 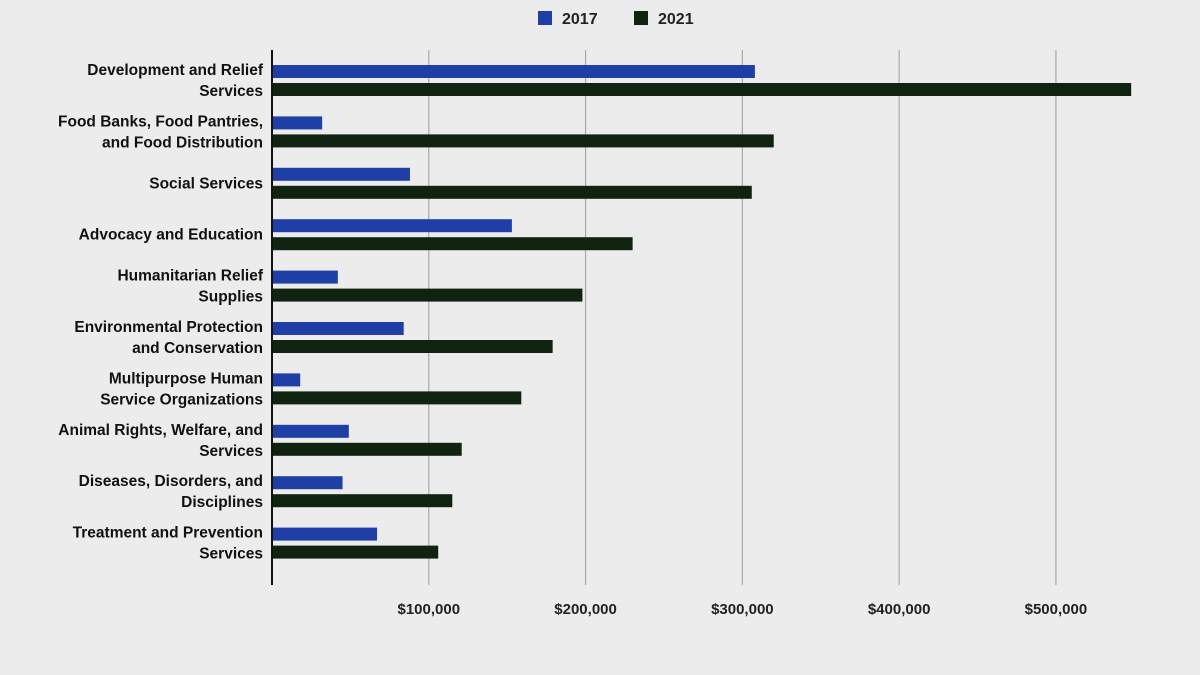 I want to click on legend-label: 2017, so click(x=580, y=19).